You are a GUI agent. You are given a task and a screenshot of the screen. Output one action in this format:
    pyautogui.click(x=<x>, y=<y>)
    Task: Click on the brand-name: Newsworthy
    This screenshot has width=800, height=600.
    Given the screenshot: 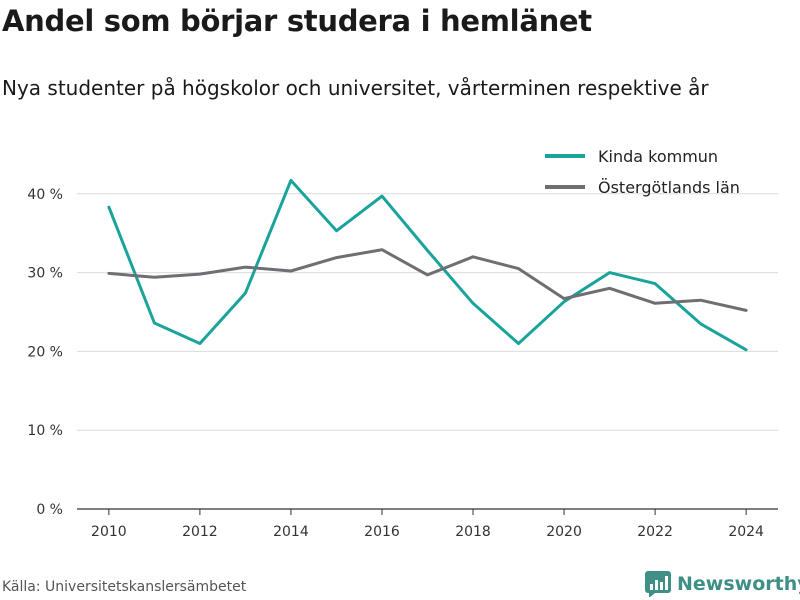 What is the action you would take?
    pyautogui.click(x=738, y=584)
    